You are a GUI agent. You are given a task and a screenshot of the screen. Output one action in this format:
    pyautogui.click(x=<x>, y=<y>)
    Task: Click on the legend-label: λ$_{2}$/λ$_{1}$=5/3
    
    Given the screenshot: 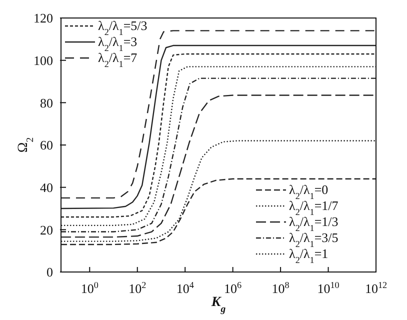 What is the action you would take?
    pyautogui.click(x=123, y=27)
    